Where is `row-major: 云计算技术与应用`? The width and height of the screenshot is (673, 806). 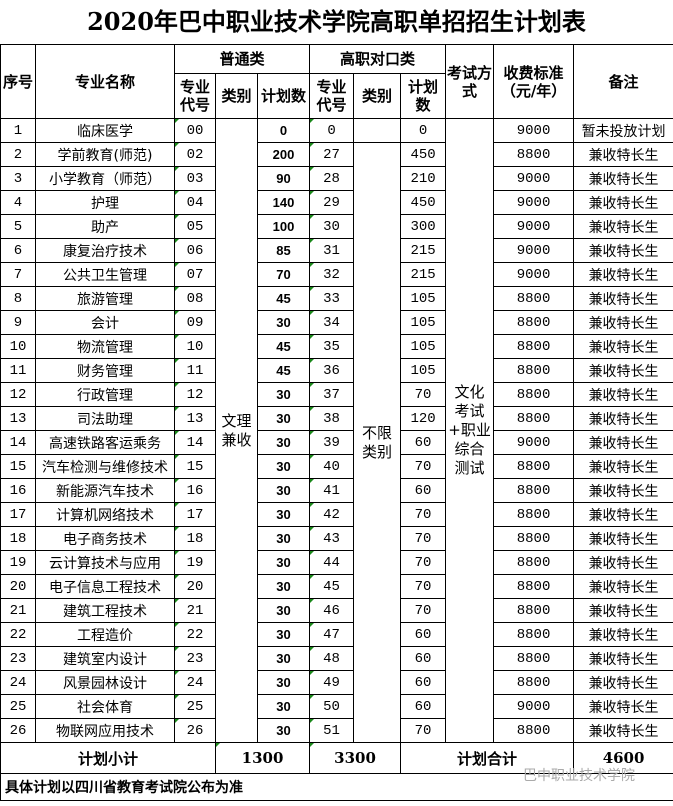
row-major: 云计算技术与应用 is located at coordinates (105, 562).